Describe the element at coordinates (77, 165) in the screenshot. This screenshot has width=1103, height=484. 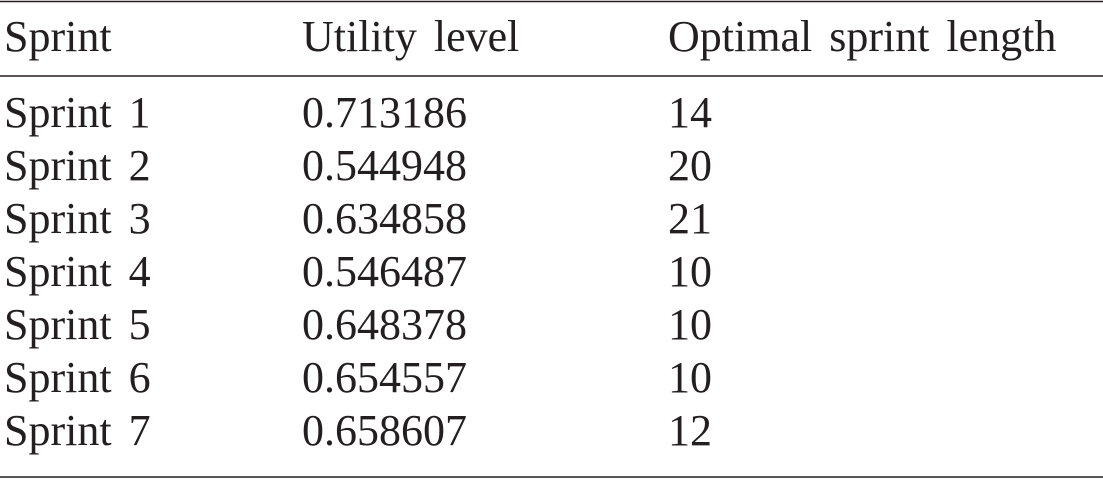
I see `table-cell: Sprint 2` at that location.